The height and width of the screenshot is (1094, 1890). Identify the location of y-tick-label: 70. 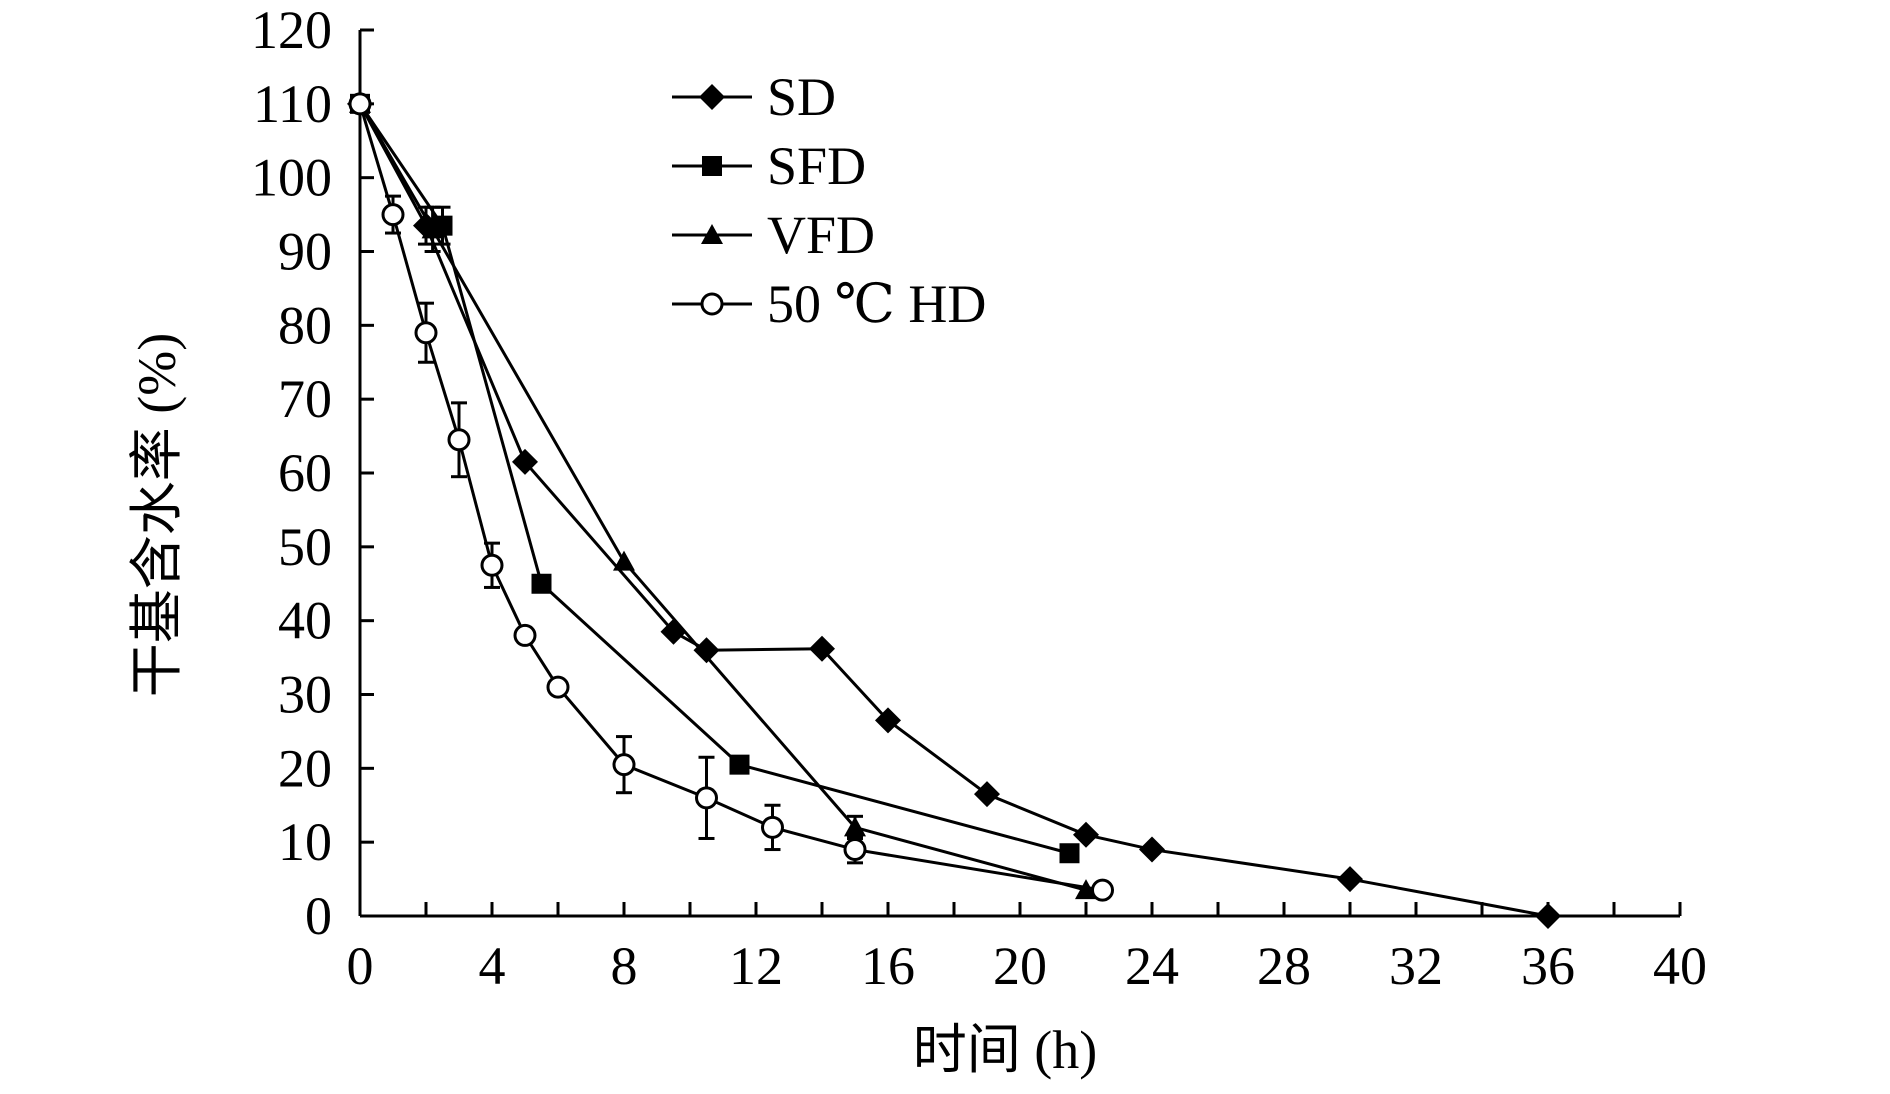
(305, 399).